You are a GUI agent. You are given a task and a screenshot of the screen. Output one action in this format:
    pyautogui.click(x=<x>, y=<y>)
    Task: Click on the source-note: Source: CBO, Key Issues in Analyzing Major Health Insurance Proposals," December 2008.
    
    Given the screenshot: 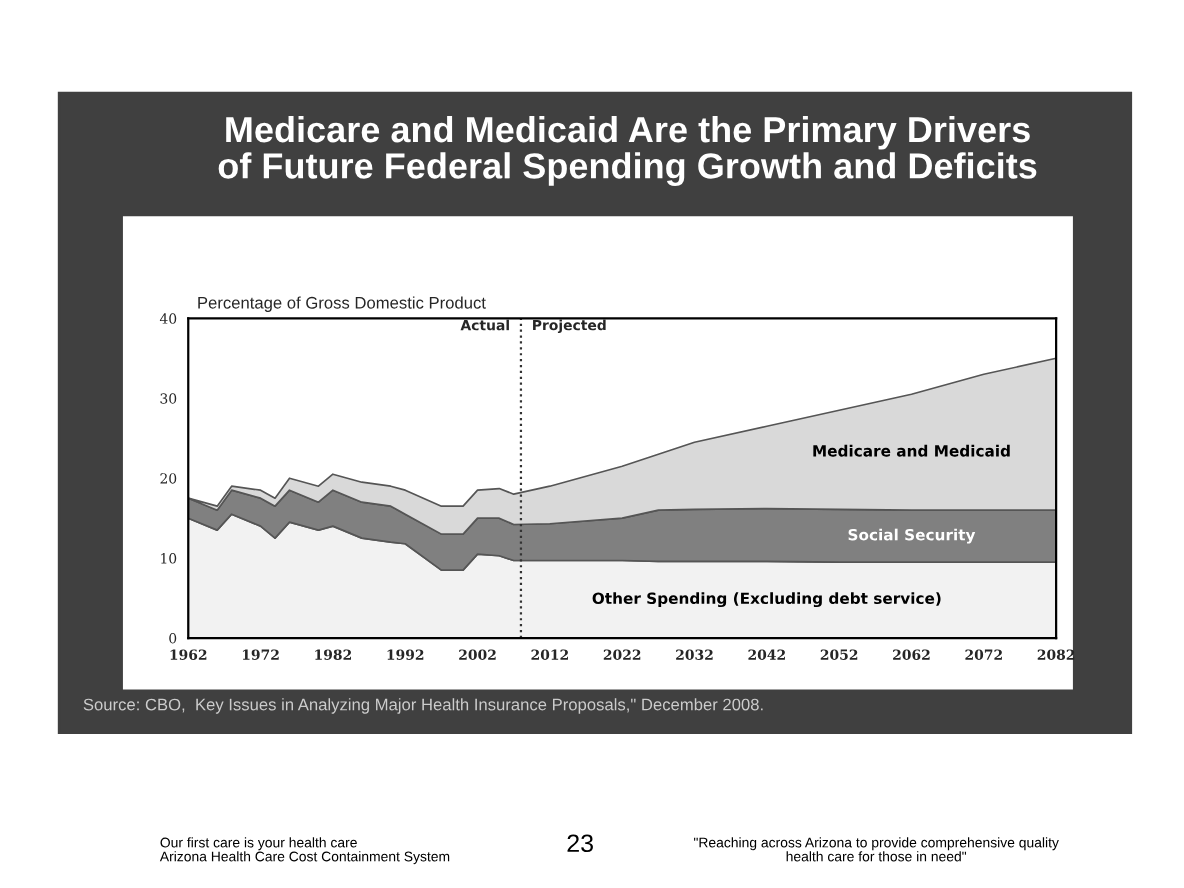 What is the action you would take?
    pyautogui.click(x=423, y=706)
    